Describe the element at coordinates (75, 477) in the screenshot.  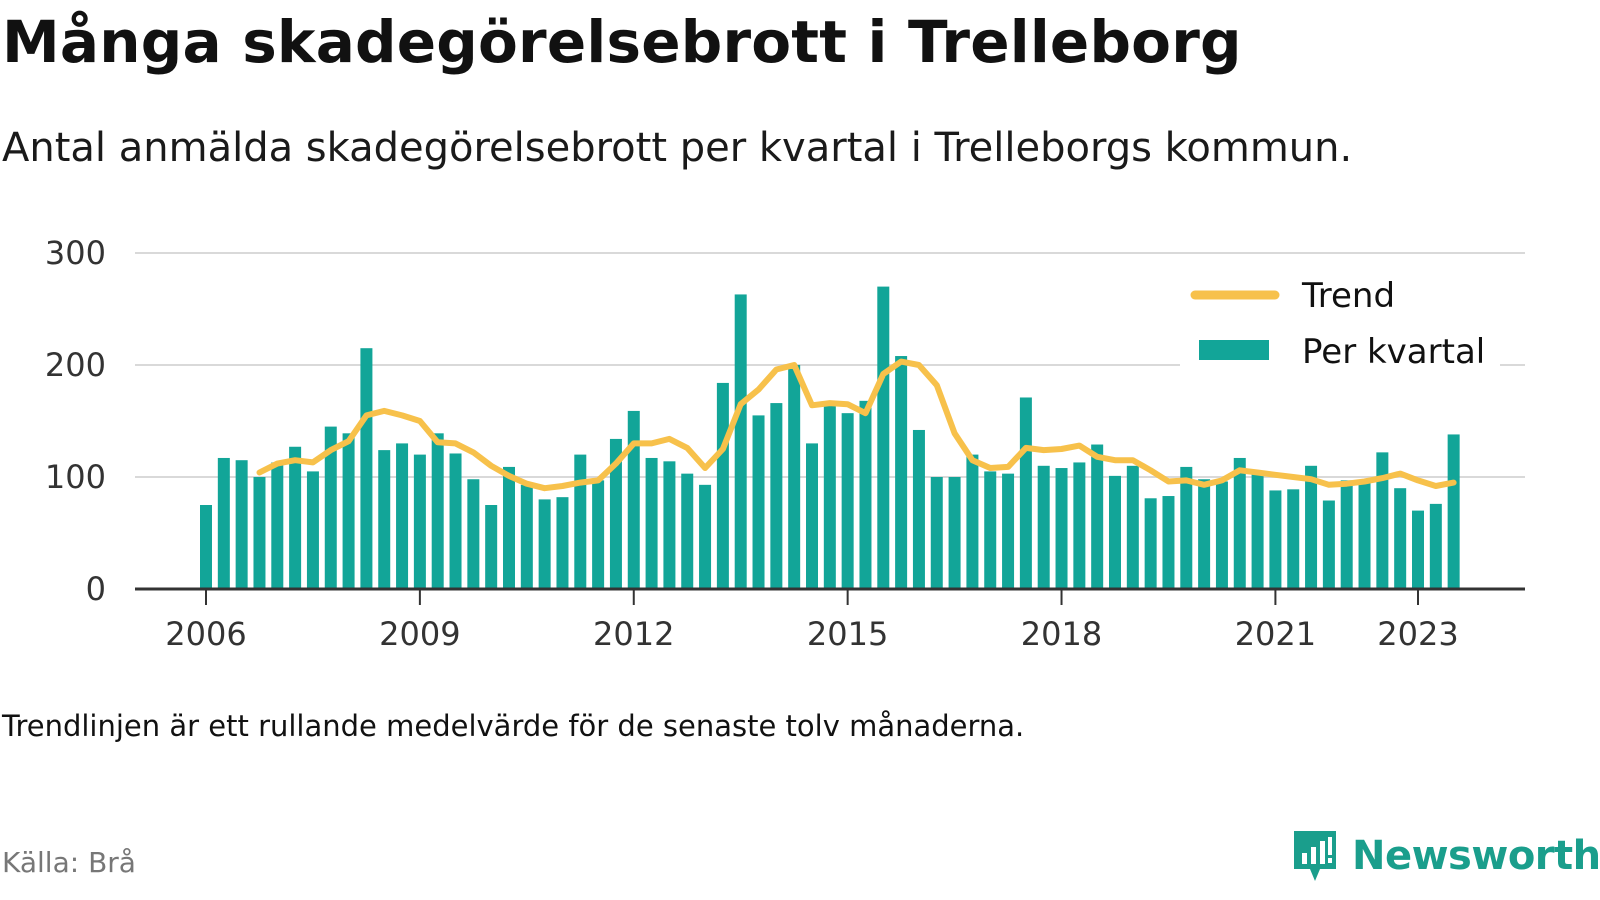
I see `y-tick-label: 100` at that location.